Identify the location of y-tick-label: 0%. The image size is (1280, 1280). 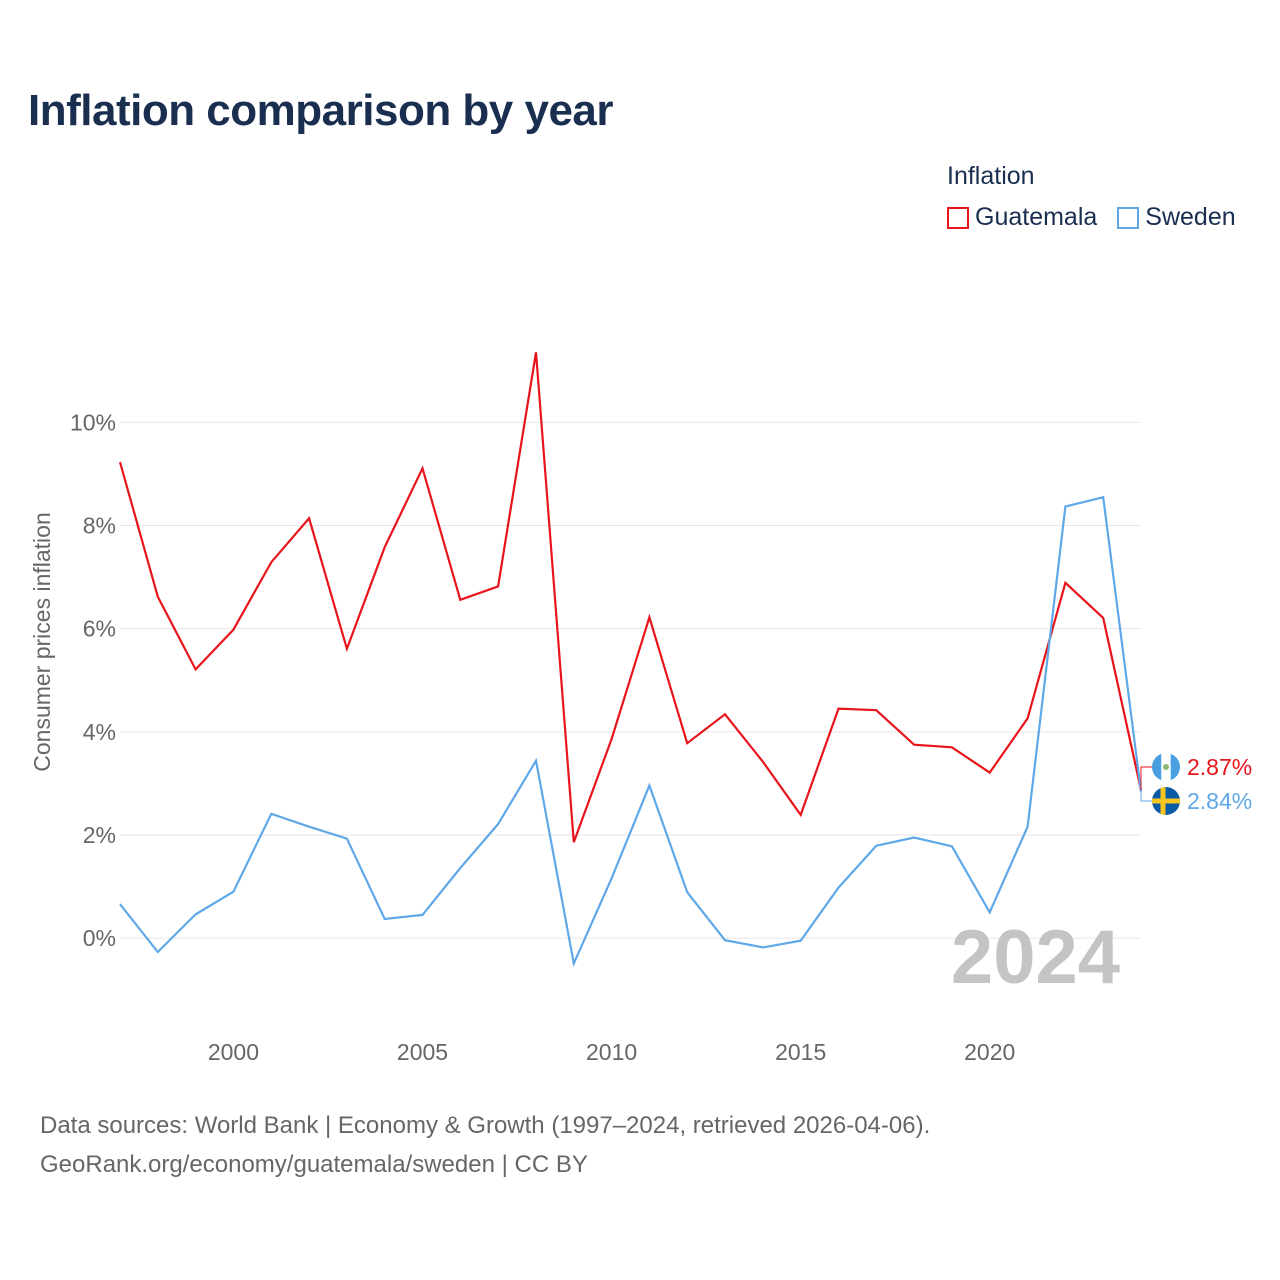
(99, 938).